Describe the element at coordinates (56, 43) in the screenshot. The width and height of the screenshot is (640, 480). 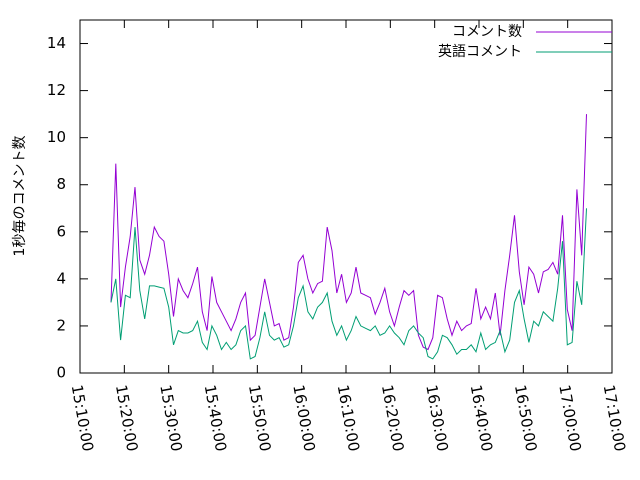
I see `y-tick-label: 14` at that location.